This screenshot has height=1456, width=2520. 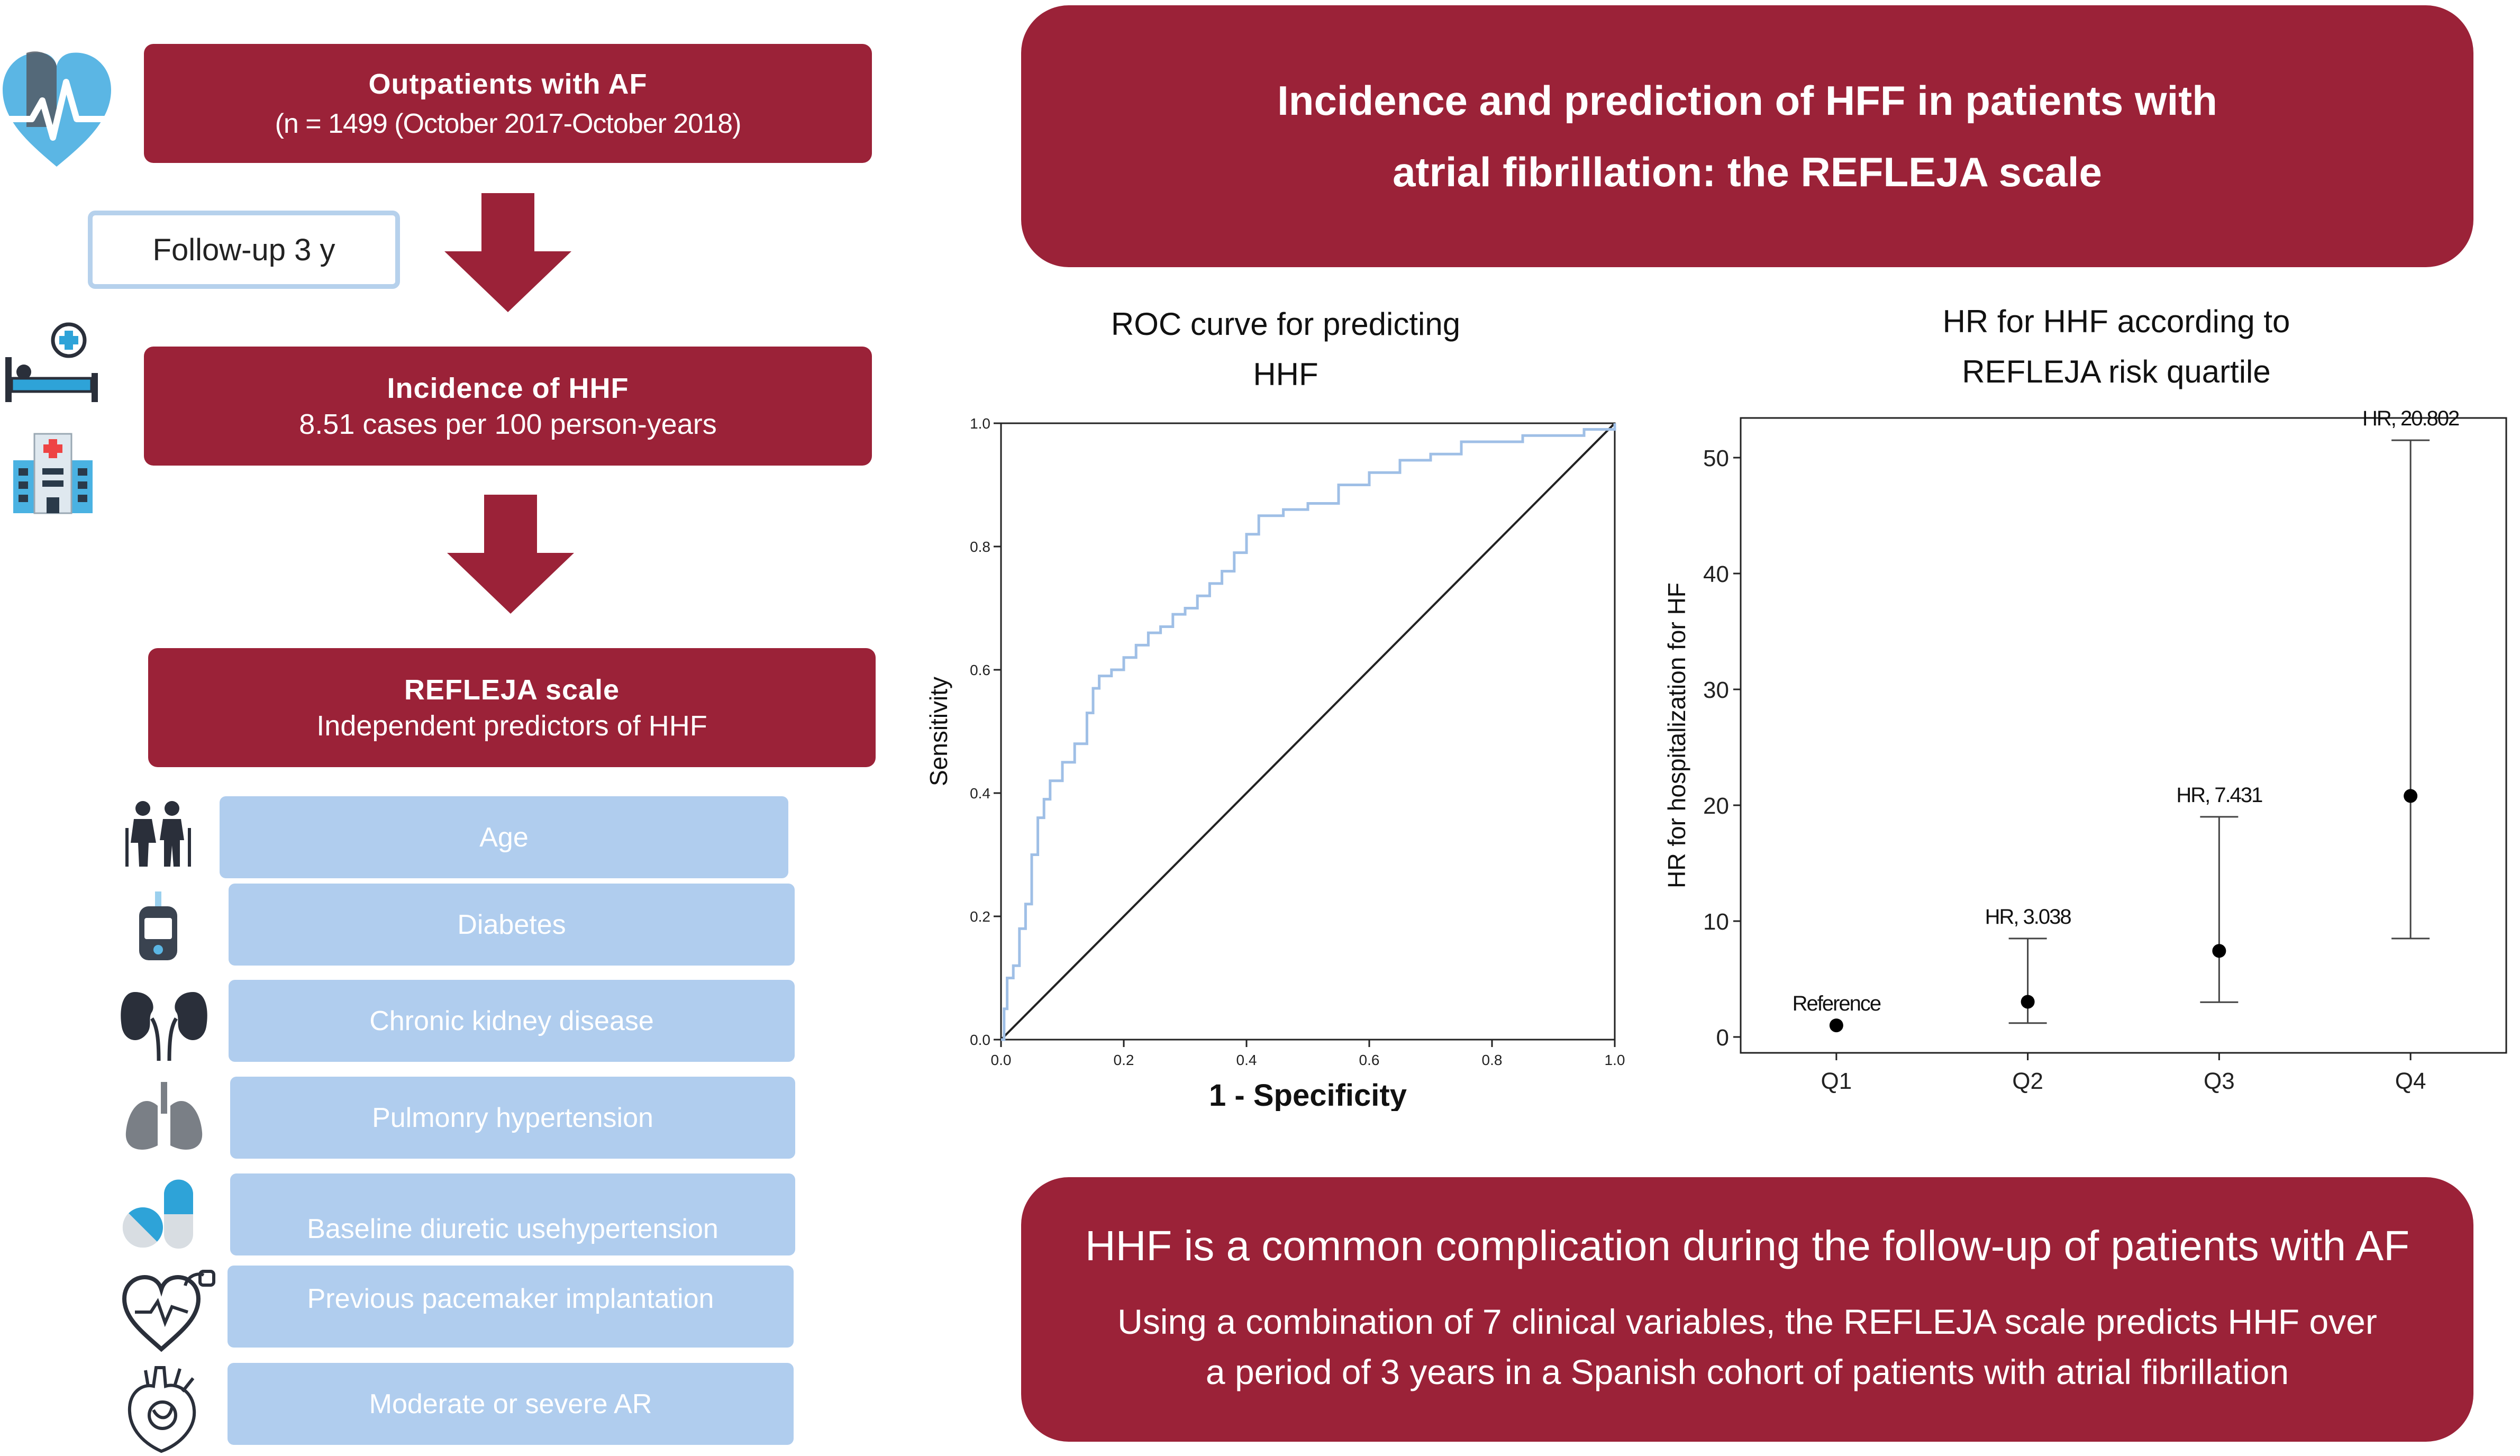 What do you see at coordinates (1722, 1038) in the screenshot?
I see `hr-y-tick-label: 0` at bounding box center [1722, 1038].